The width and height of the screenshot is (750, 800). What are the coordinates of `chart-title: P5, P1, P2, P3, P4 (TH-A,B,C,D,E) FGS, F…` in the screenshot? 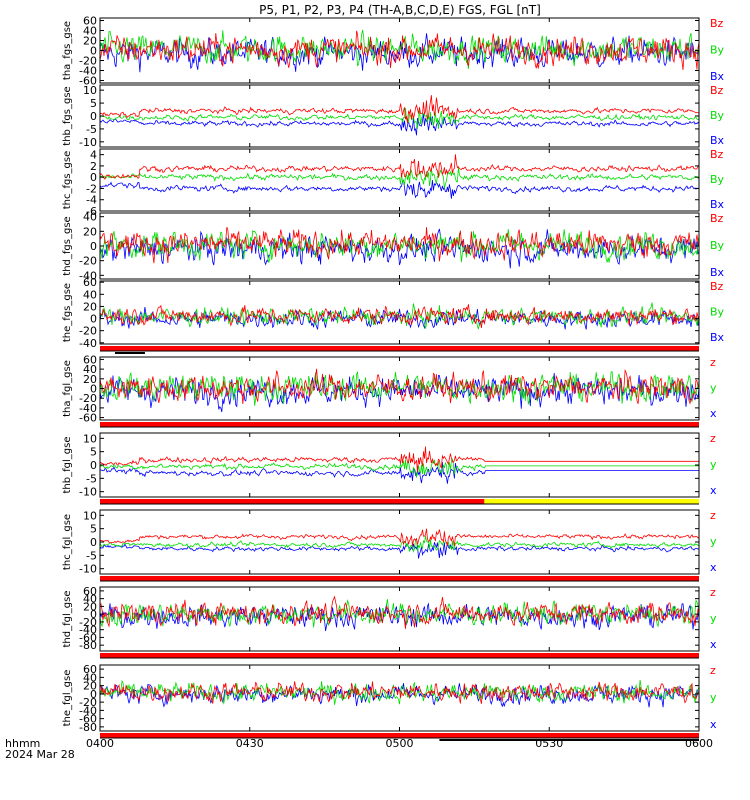 It's located at (400, 10).